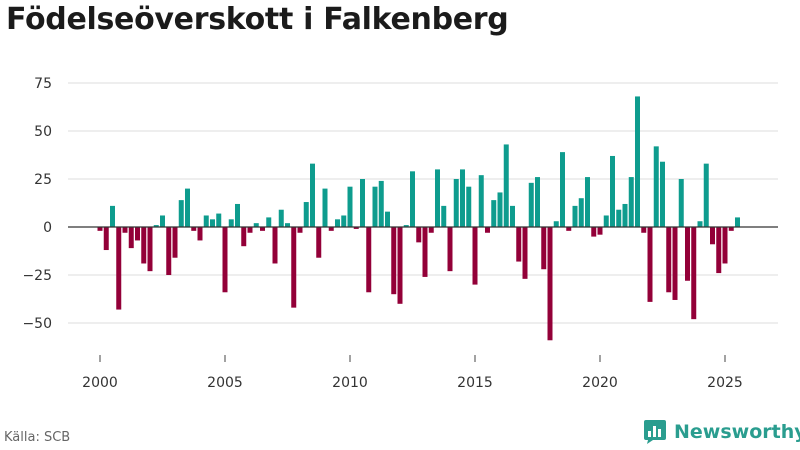  I want to click on y-tick-label: −50, so click(37, 324).